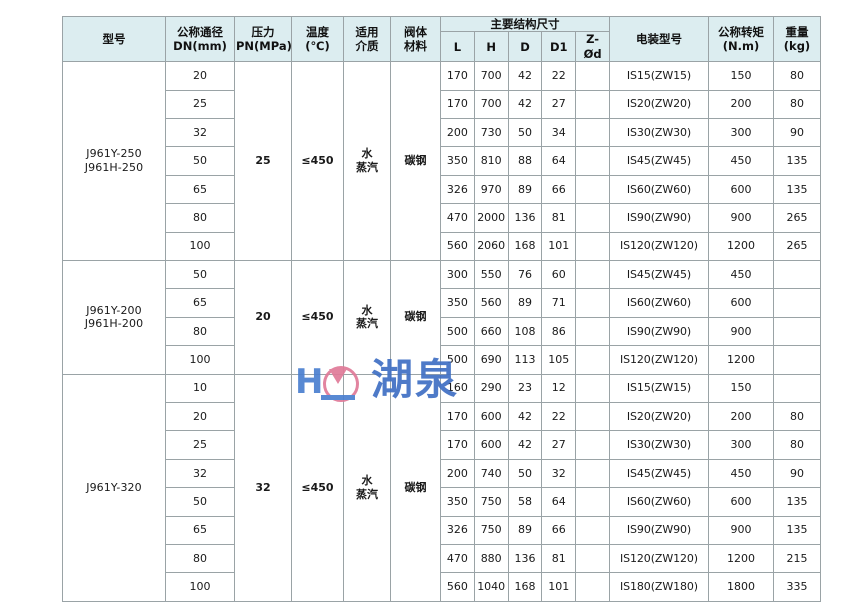 The height and width of the screenshot is (612, 847). I want to click on cell-nominal-diameter: 20, so click(200, 416).